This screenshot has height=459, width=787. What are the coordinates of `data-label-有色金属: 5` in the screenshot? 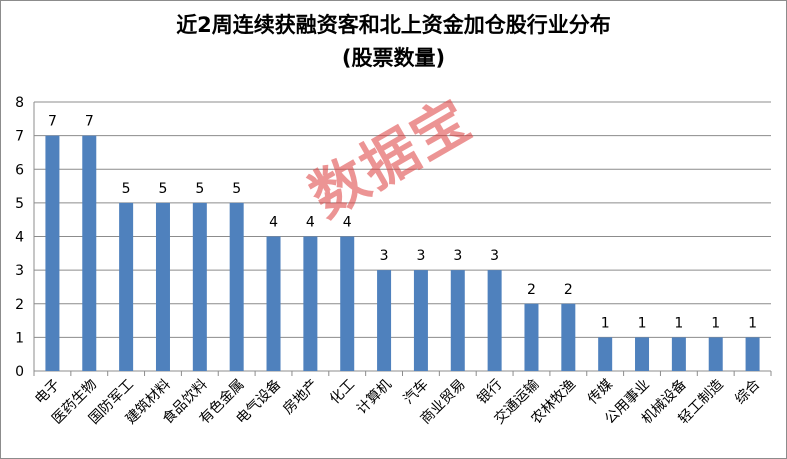 It's located at (236, 189).